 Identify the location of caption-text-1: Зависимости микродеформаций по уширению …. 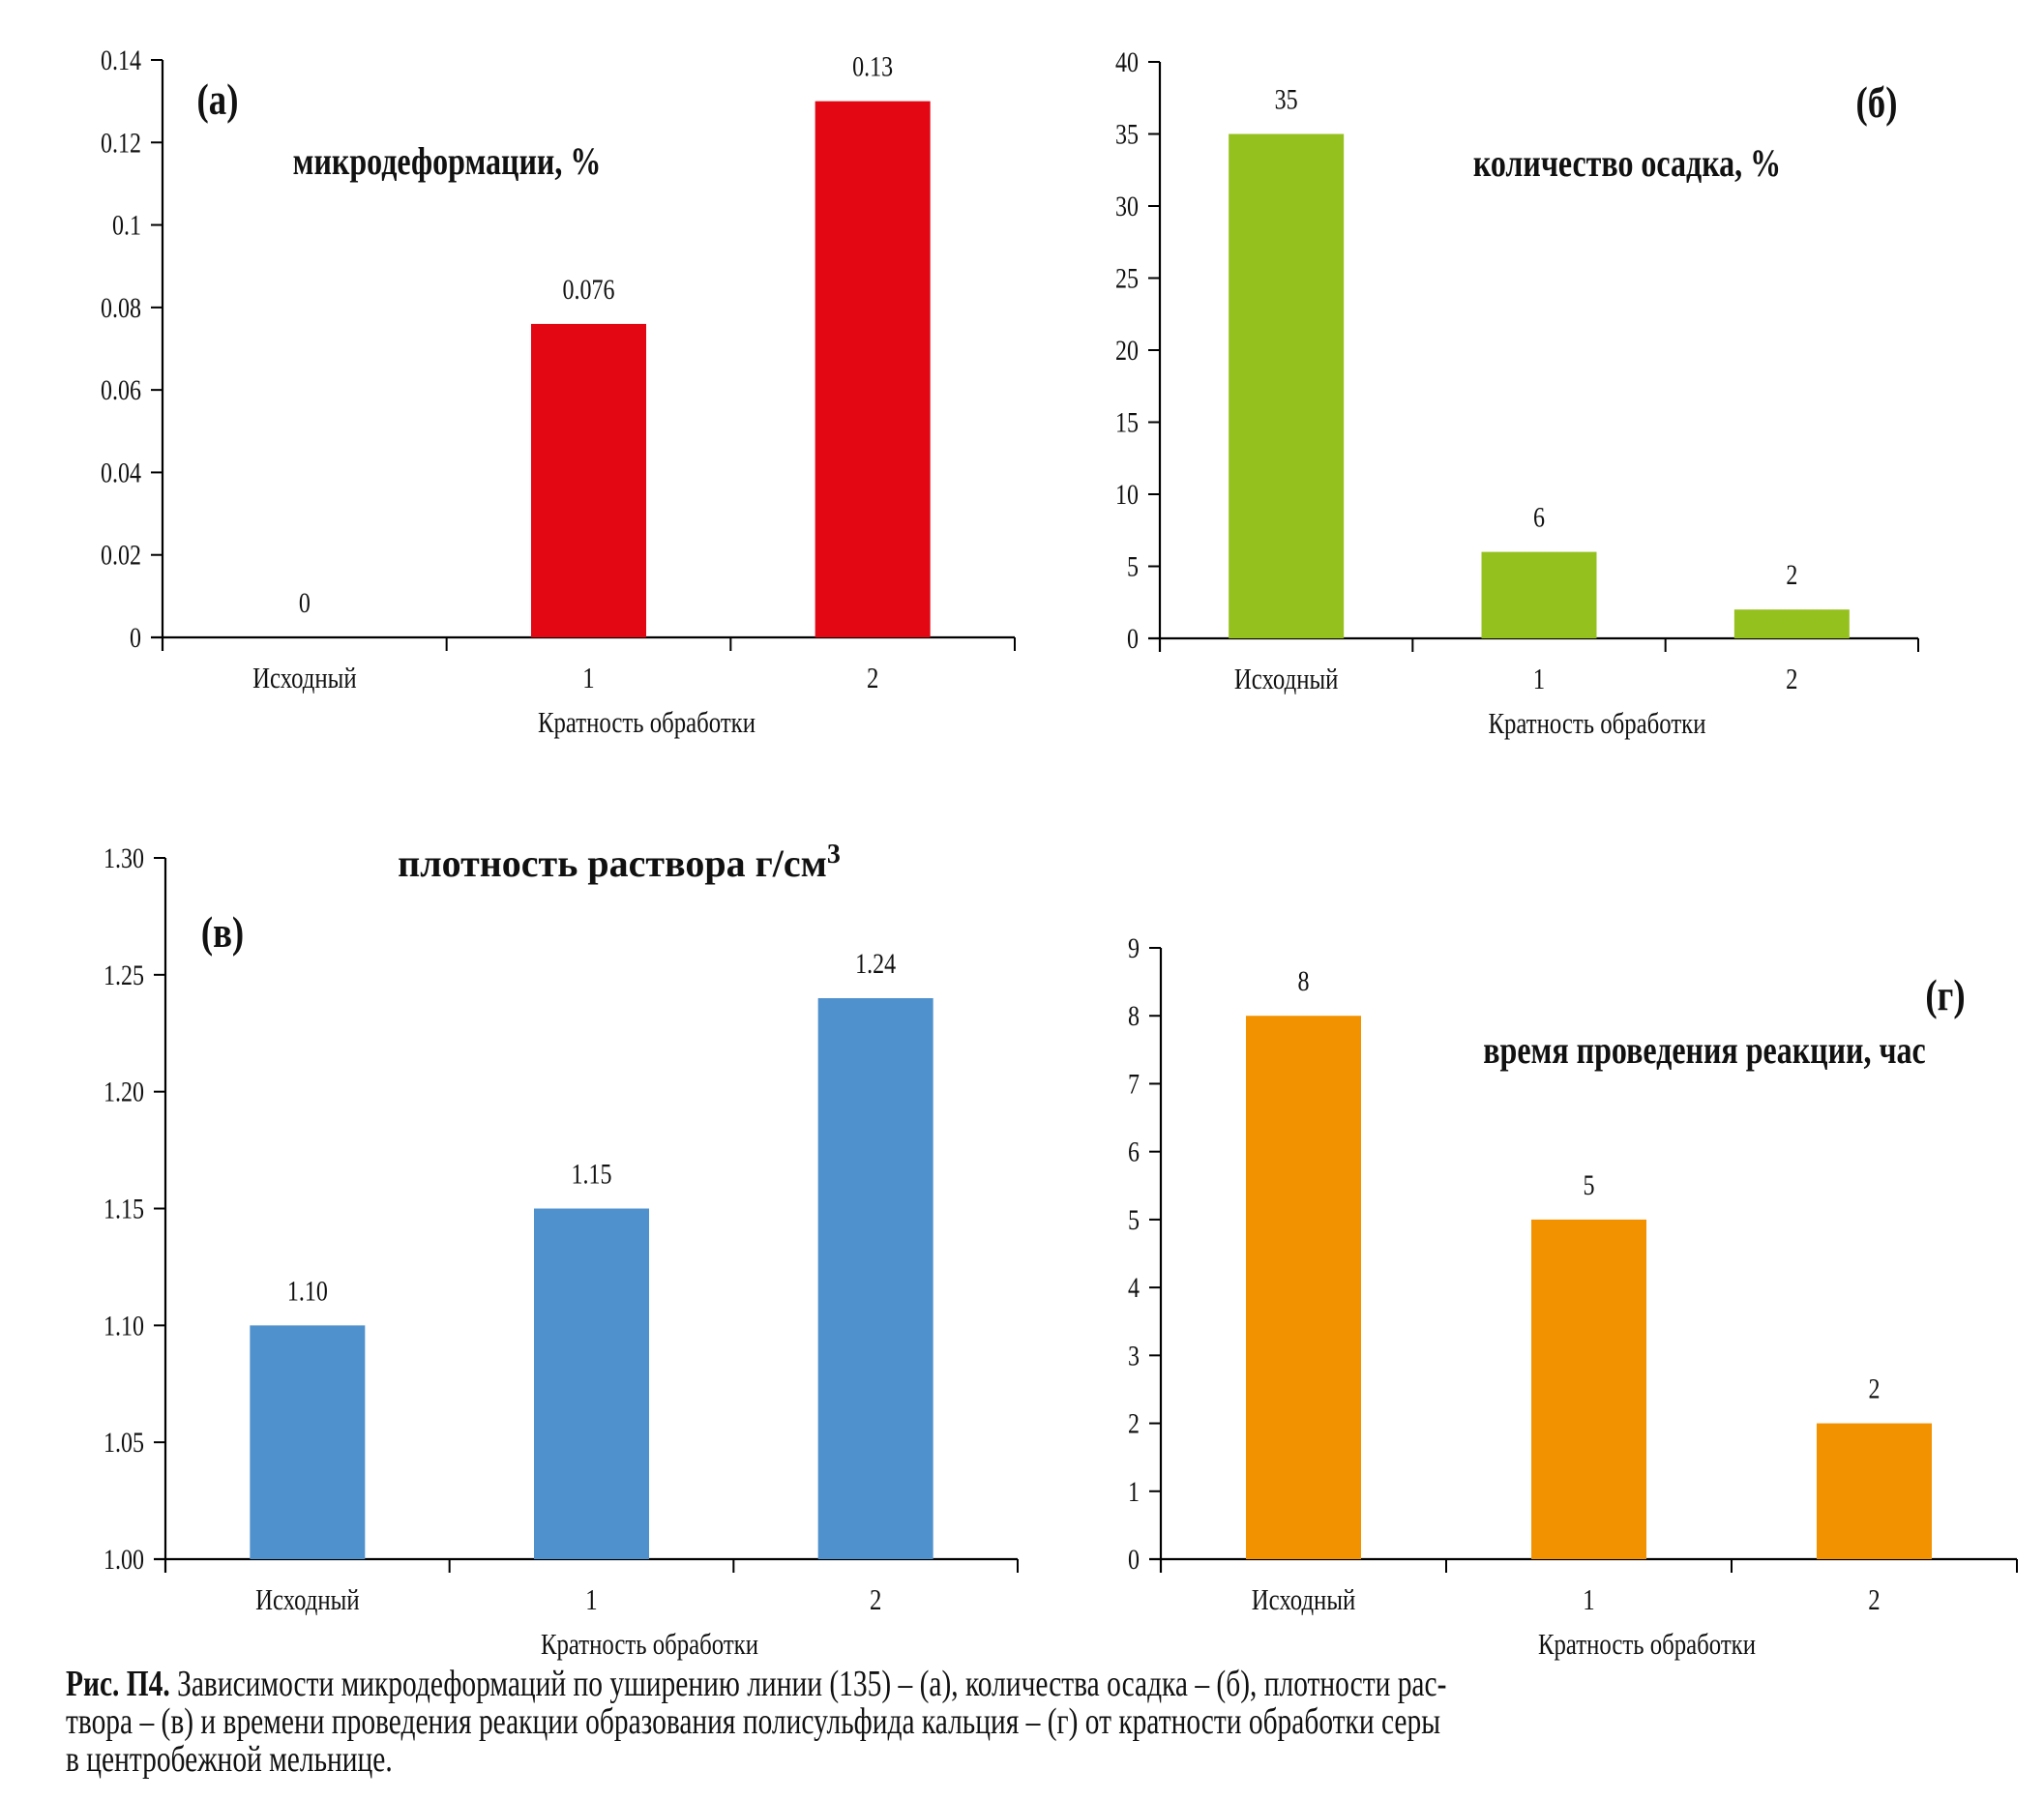
(808, 1684).